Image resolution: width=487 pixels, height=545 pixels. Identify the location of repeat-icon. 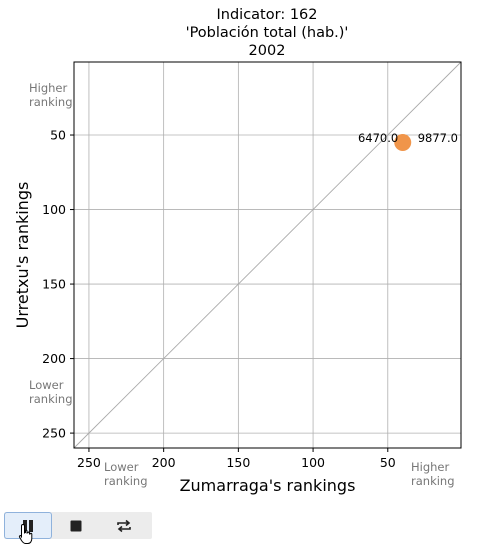
(124, 525).